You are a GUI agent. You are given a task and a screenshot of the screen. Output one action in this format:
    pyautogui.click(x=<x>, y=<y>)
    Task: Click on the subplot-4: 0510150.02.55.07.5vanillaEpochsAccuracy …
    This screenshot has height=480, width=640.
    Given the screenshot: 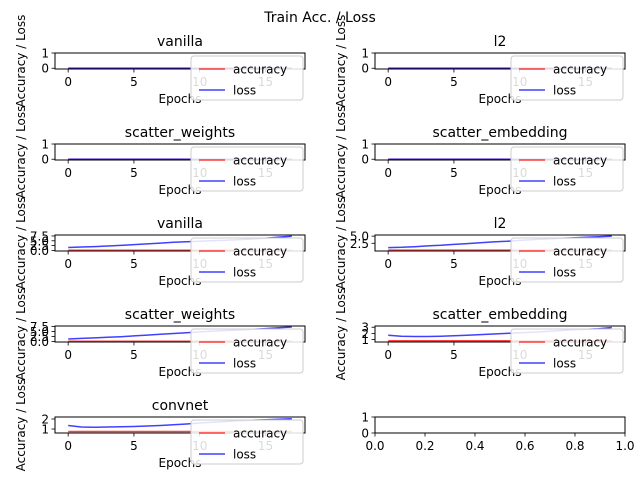 What is the action you would take?
    pyautogui.click(x=160, y=243)
    